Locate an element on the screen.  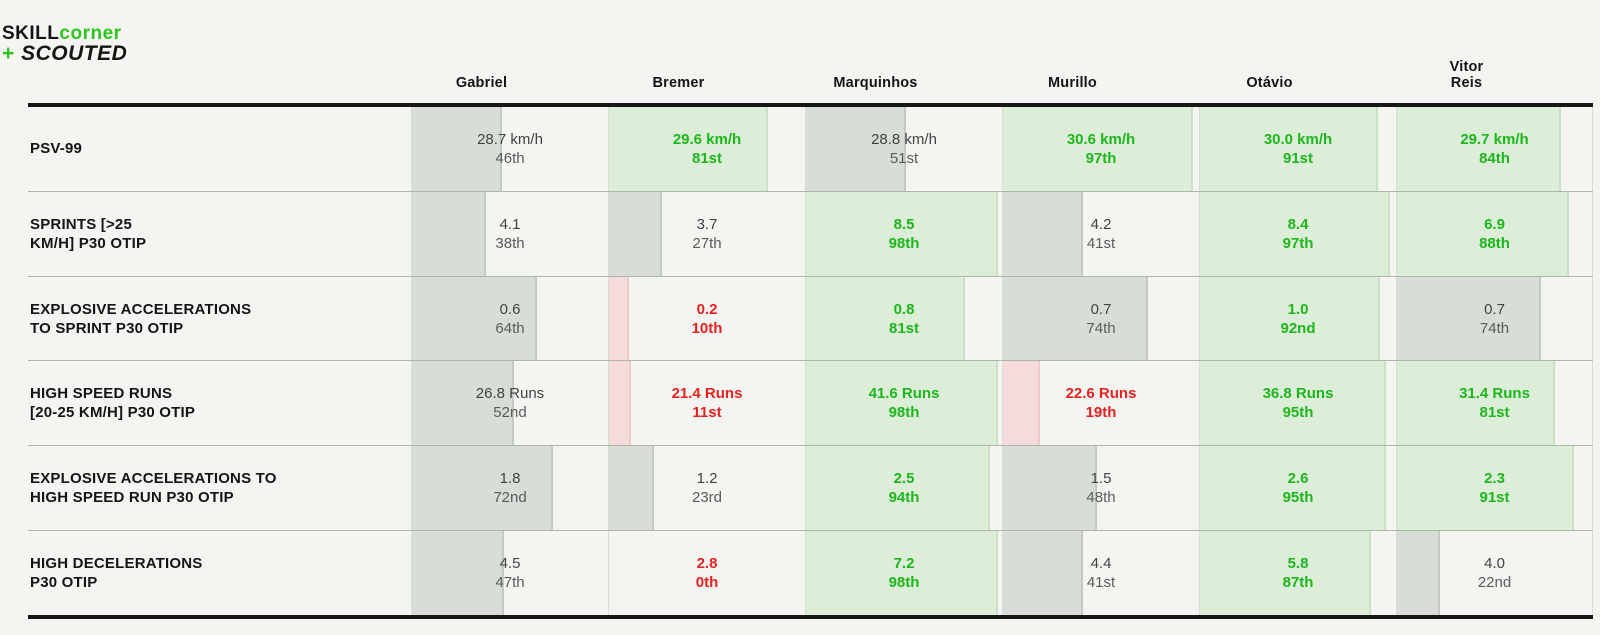
metric-cell: 28.8 km/h 51st is located at coordinates (903, 149).